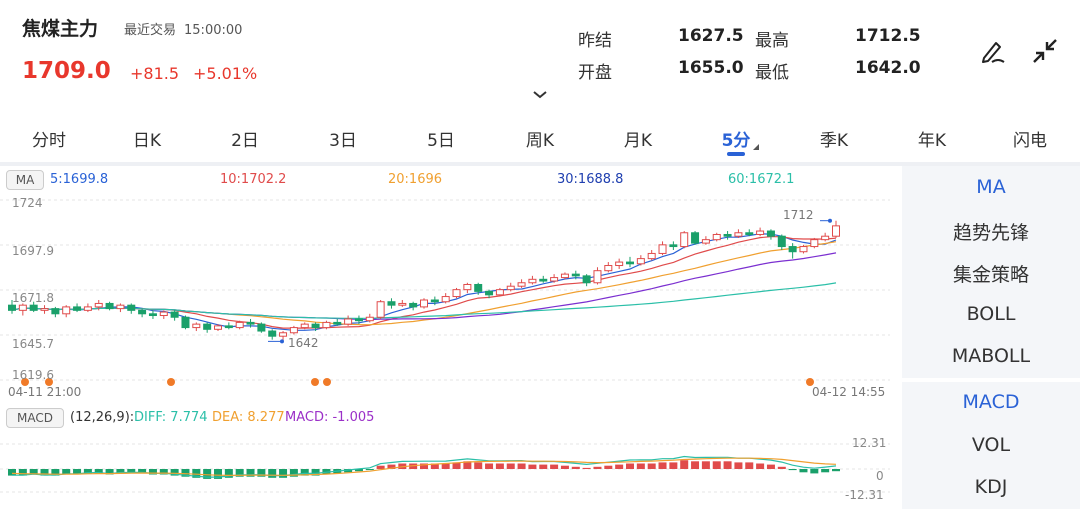 This screenshot has width=1080, height=509. What do you see at coordinates (424, 300) in the screenshot?
I see `ma60-line` at bounding box center [424, 300].